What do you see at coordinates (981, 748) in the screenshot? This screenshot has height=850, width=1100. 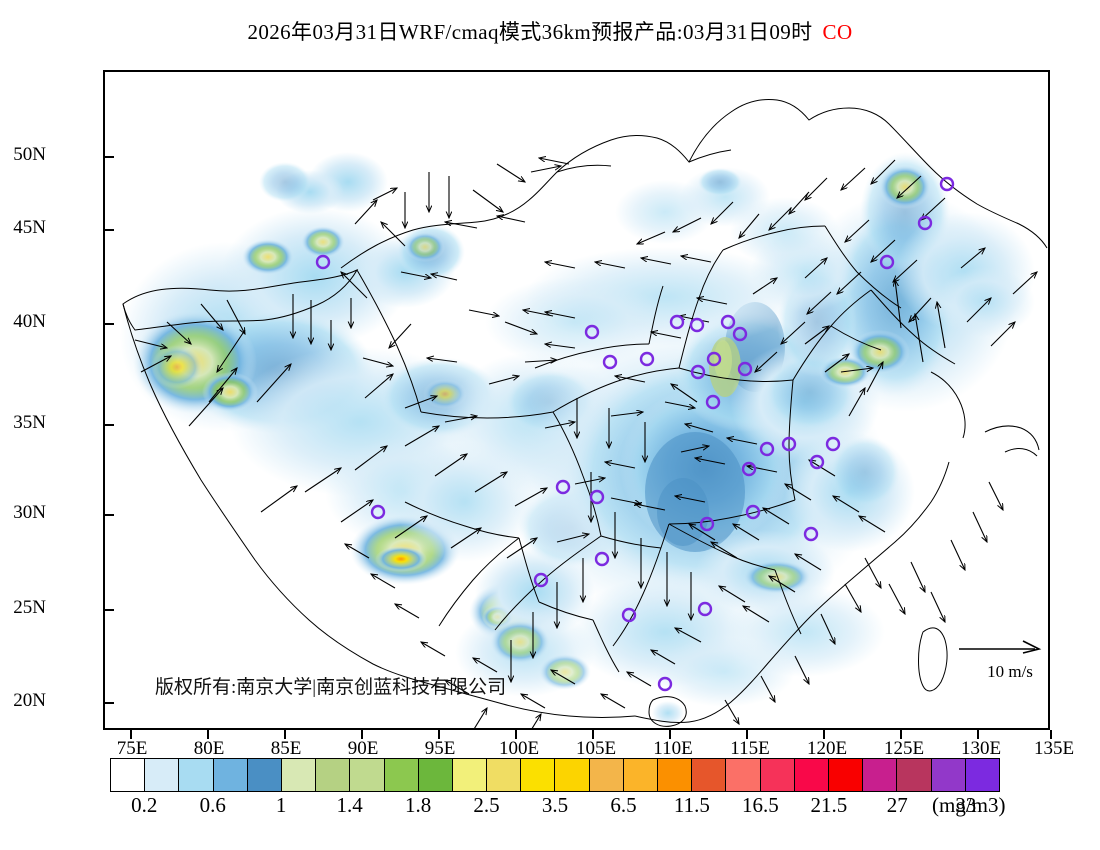 I see `x-axis-label-130e: 130E` at bounding box center [981, 748].